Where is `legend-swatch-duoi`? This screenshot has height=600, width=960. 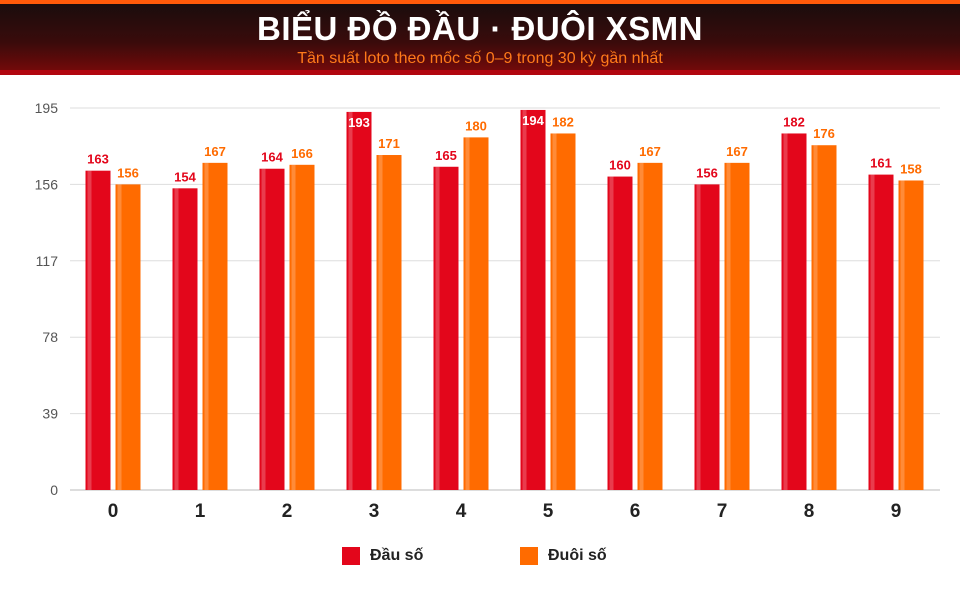
legend-swatch-duoi is located at coordinates (529, 556).